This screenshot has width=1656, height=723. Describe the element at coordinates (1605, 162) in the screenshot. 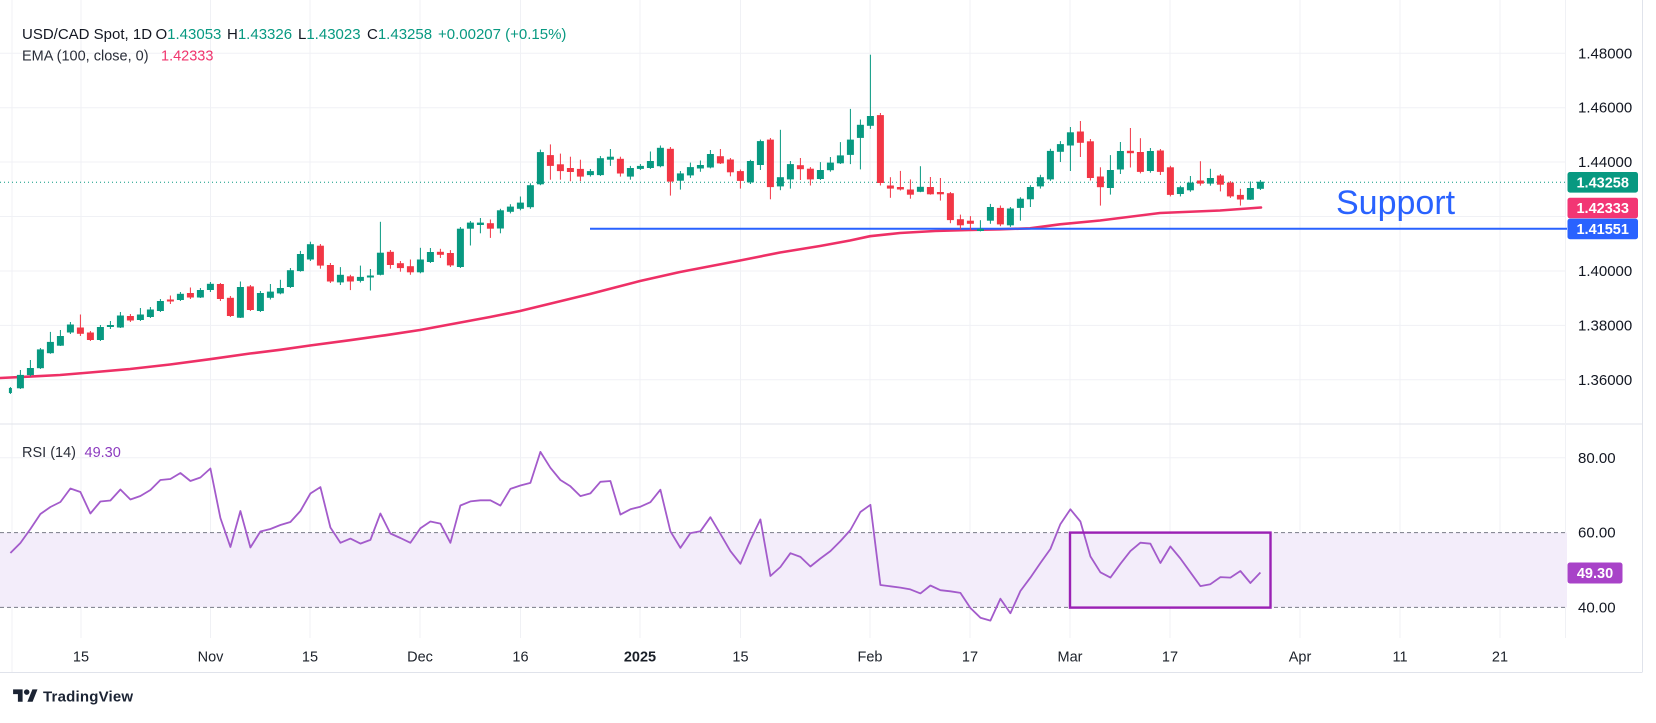

I see `svg-text: 1.44000` at that location.